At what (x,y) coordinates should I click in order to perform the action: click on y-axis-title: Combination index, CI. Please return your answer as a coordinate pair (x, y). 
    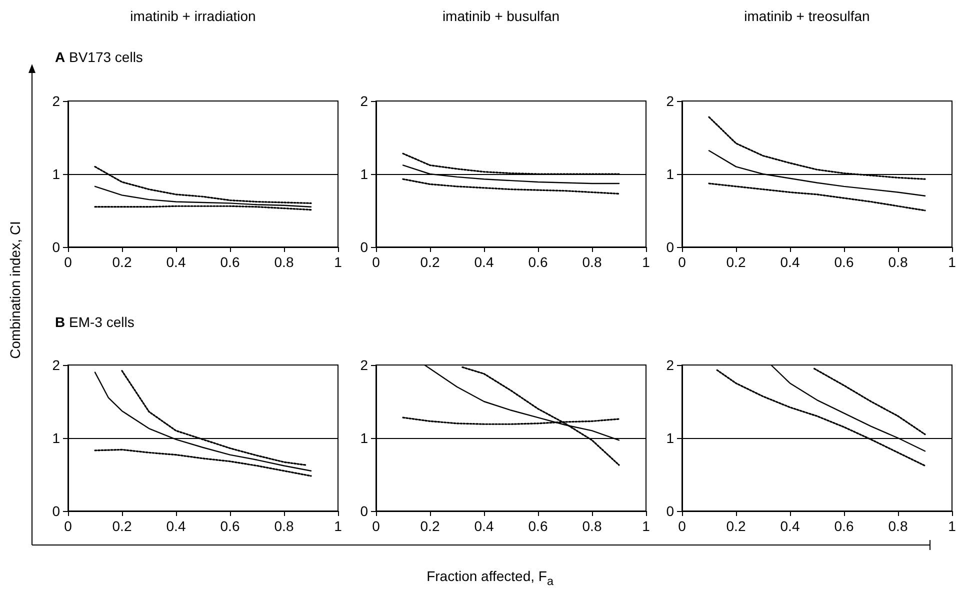
    Looking at the image, I should click on (15, 290).